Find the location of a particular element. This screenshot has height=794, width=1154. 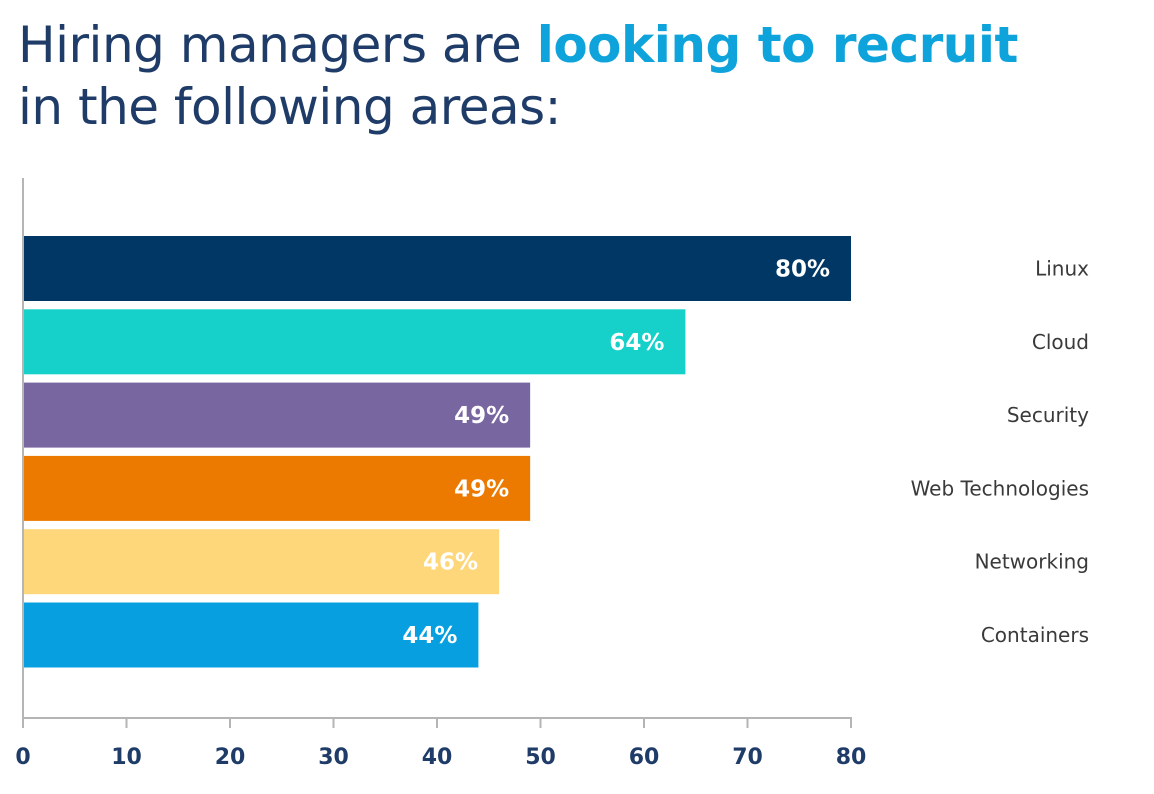

x-tick-label: 0 is located at coordinates (22, 757).